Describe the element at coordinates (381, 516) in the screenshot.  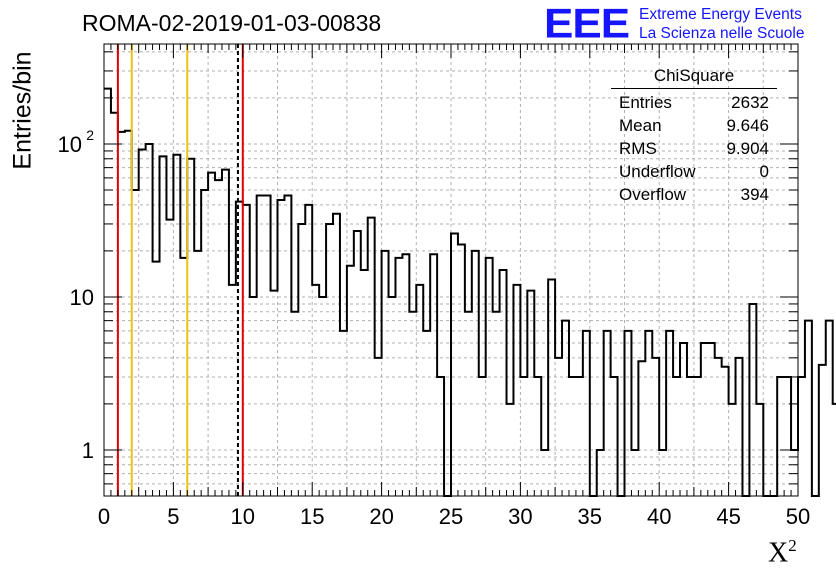
I see `x-tick-label: 20` at that location.